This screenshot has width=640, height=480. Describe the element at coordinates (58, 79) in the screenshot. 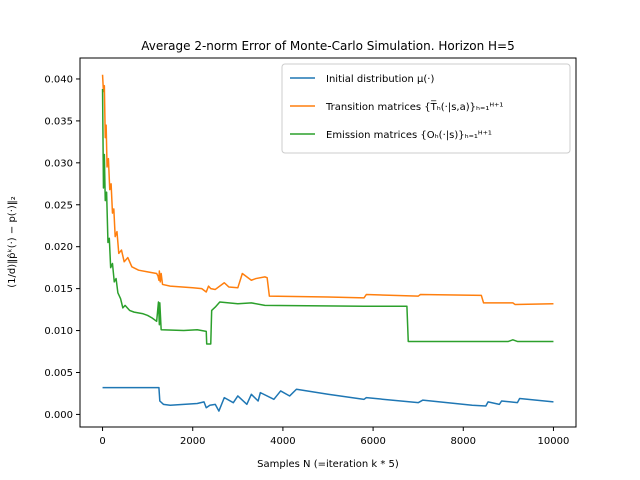

I see `y-tick-label: 0.040` at that location.